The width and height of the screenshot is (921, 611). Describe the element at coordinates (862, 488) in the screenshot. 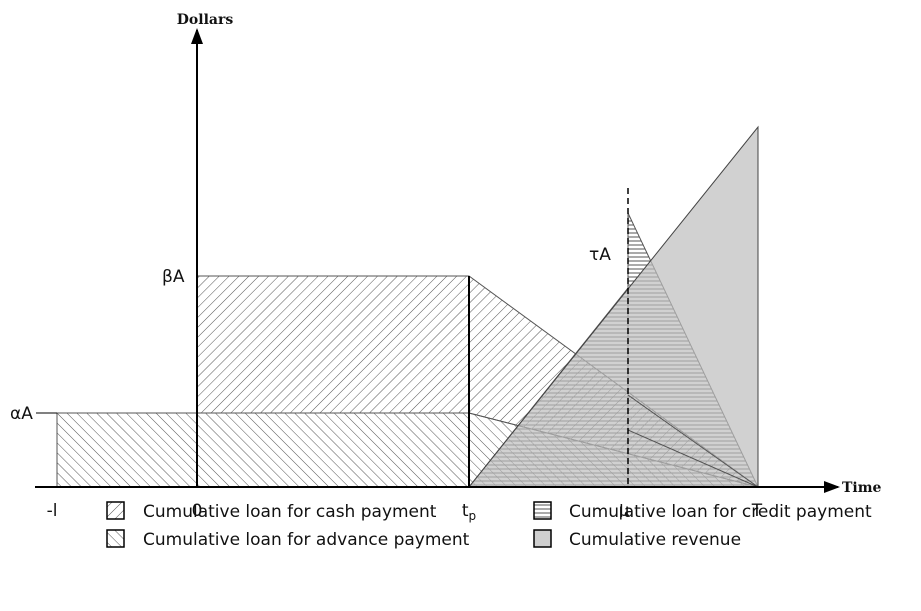

I see `x-axis-label: Time` at that location.